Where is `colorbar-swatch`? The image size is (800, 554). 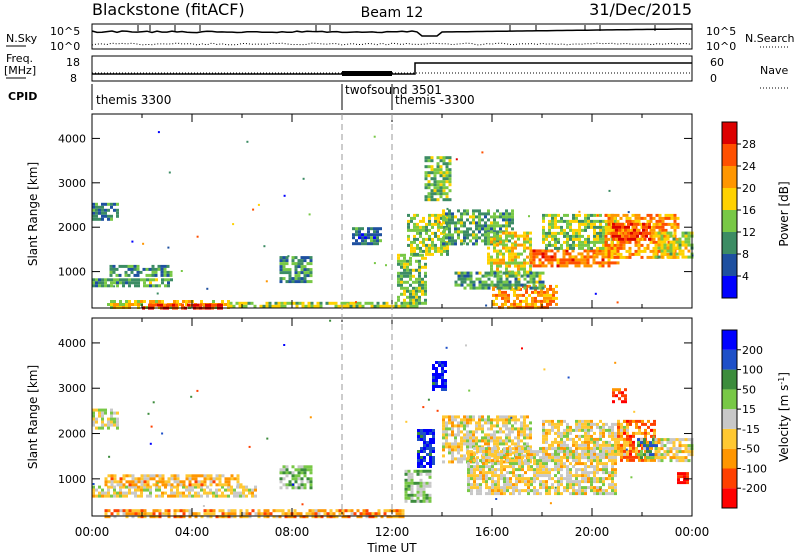
colorbar-swatch is located at coordinates (729, 177).